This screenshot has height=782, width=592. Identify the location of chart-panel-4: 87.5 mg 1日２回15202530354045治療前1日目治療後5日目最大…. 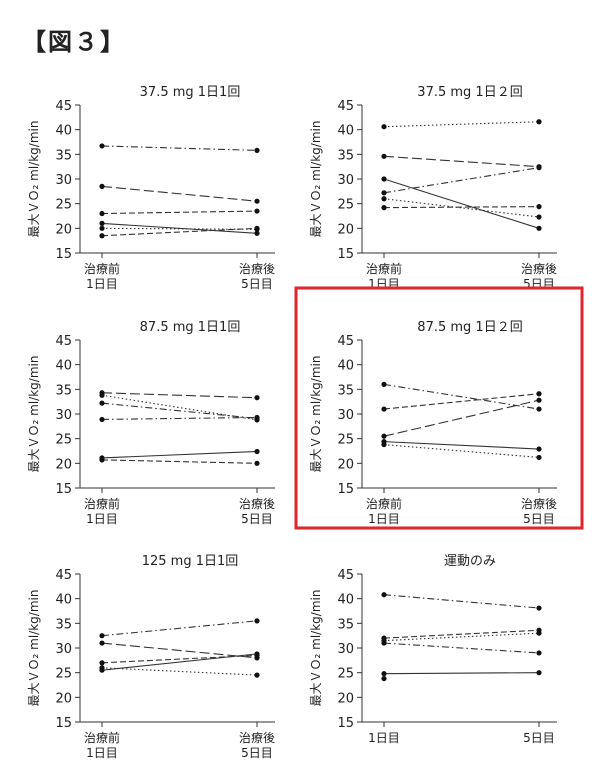
(439, 408).